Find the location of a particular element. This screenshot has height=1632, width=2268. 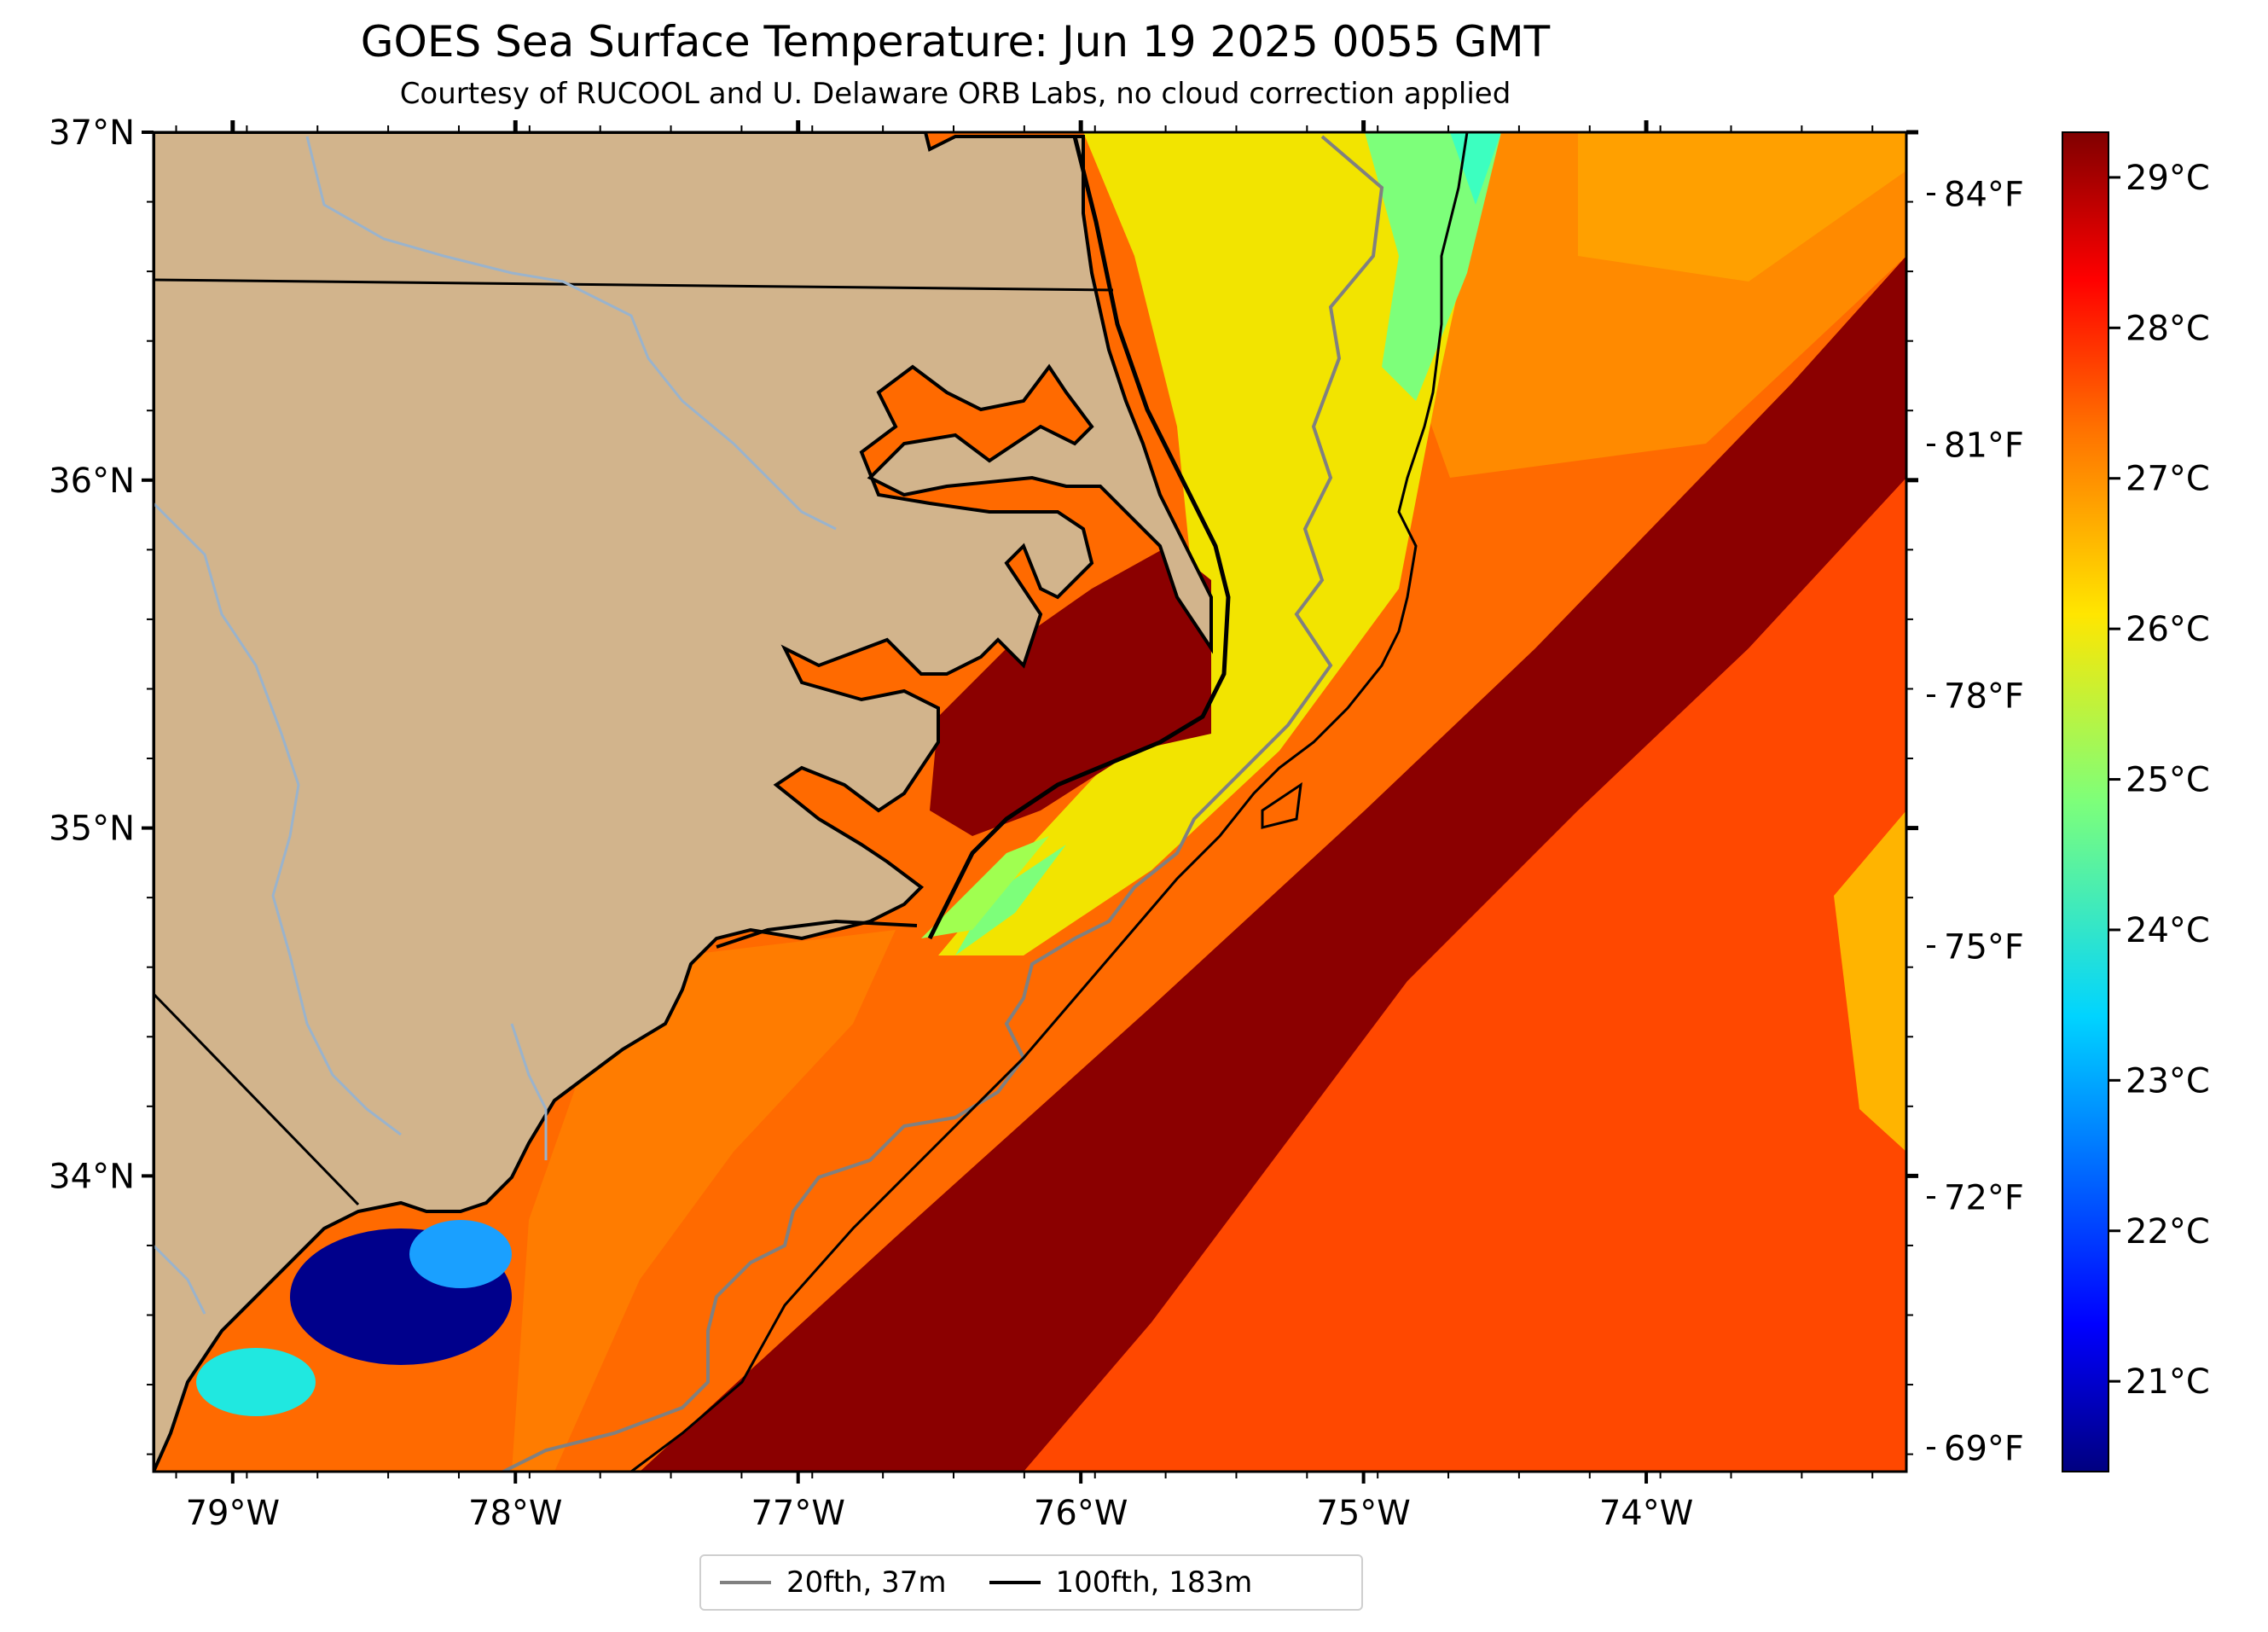

fahrenheit-tick-label: 84°F is located at coordinates (1984, 195).